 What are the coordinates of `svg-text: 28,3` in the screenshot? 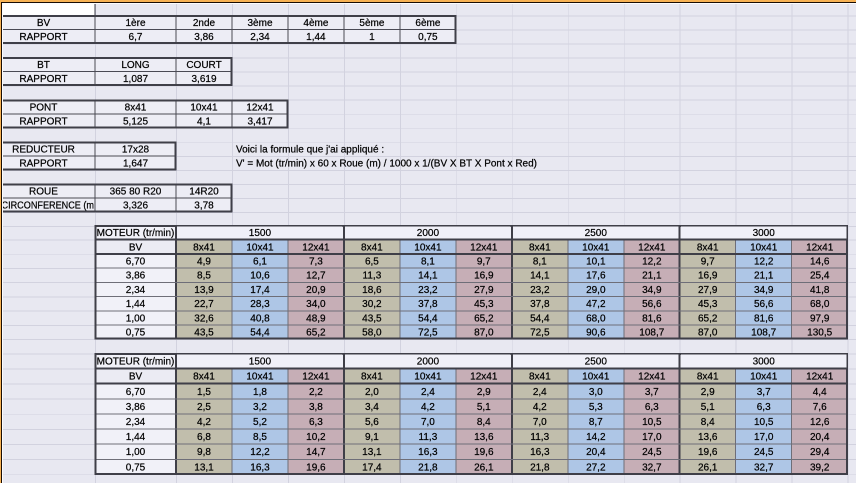 It's located at (260, 304).